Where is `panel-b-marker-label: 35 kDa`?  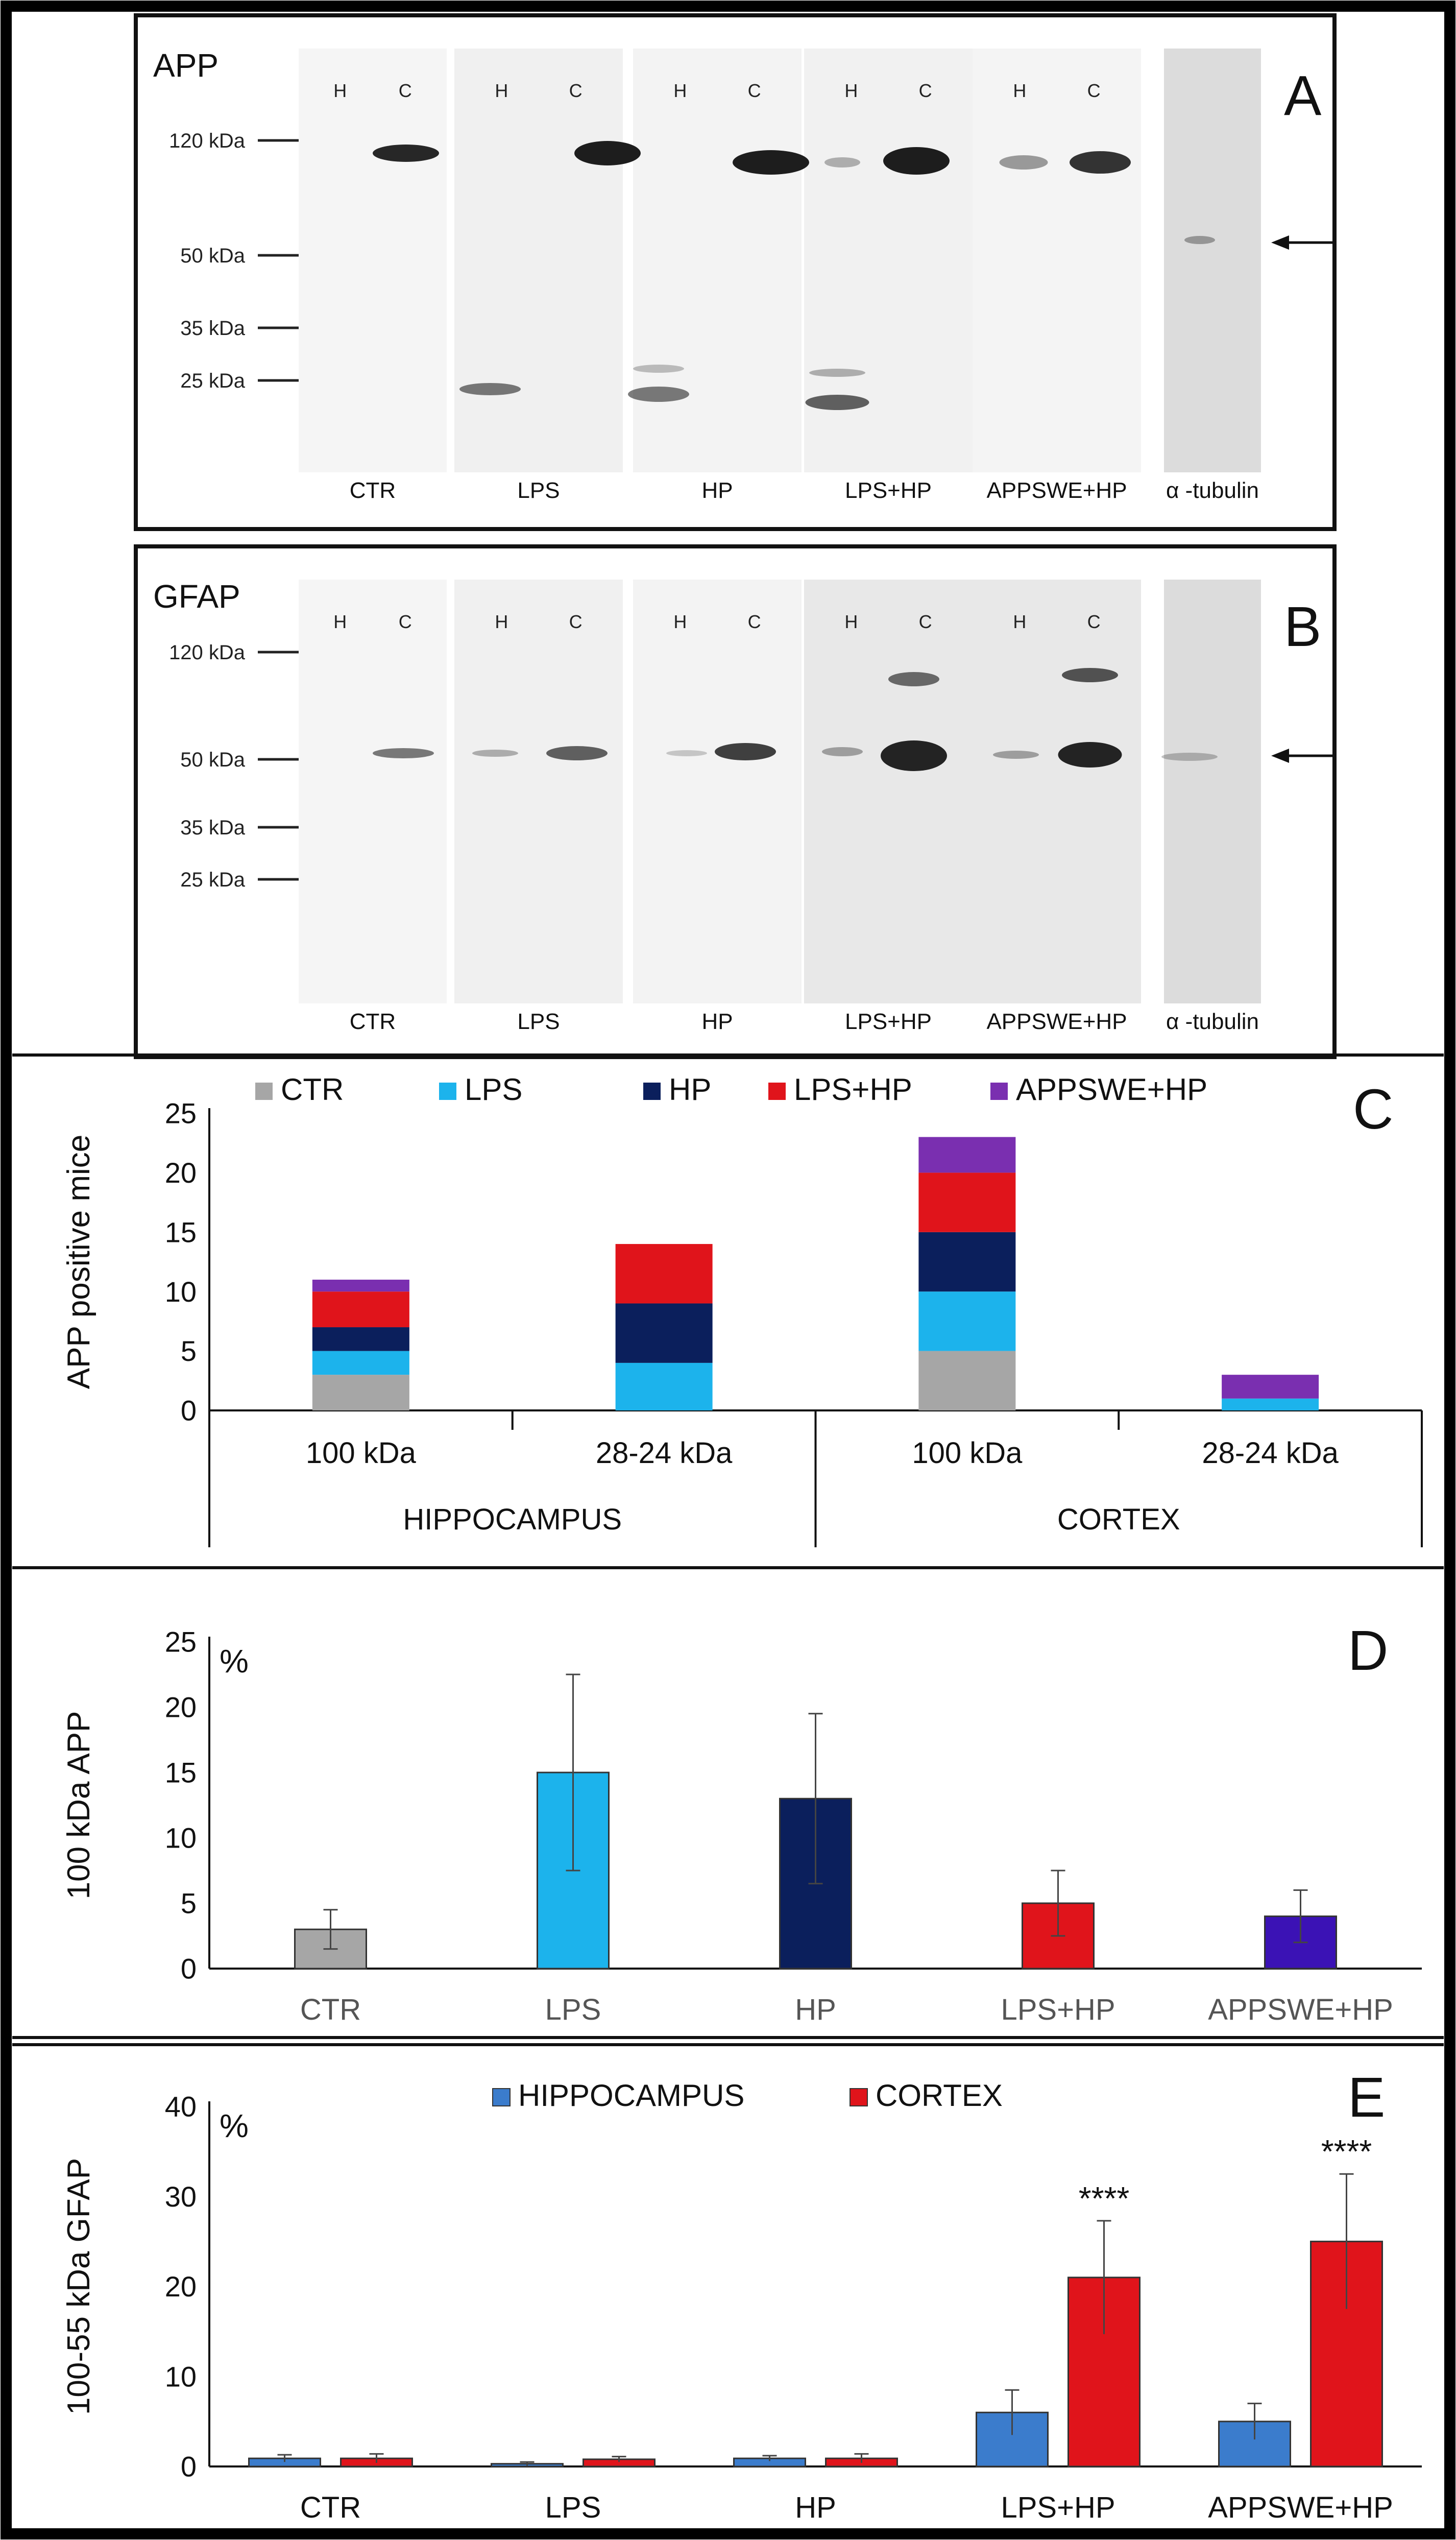
panel-b-marker-label: 35 kDa is located at coordinates (212, 828).